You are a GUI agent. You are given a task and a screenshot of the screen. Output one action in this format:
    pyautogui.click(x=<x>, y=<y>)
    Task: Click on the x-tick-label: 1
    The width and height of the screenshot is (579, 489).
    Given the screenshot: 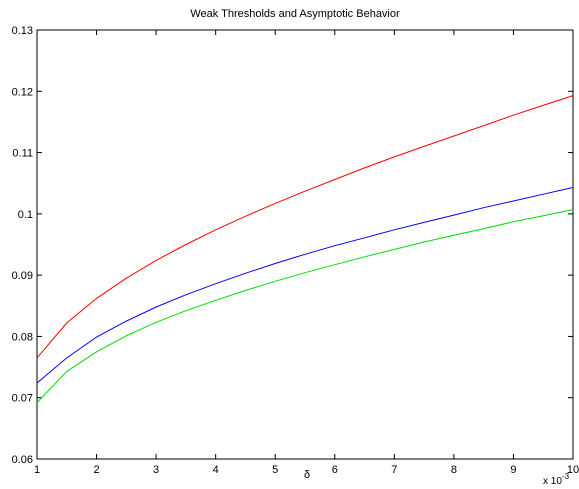 What is the action you would take?
    pyautogui.click(x=37, y=470)
    